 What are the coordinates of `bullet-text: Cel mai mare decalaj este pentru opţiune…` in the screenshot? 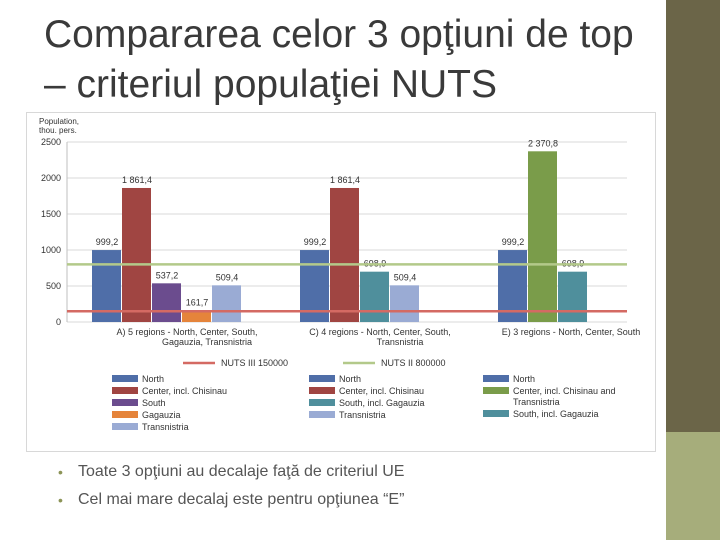 It's located at (241, 499).